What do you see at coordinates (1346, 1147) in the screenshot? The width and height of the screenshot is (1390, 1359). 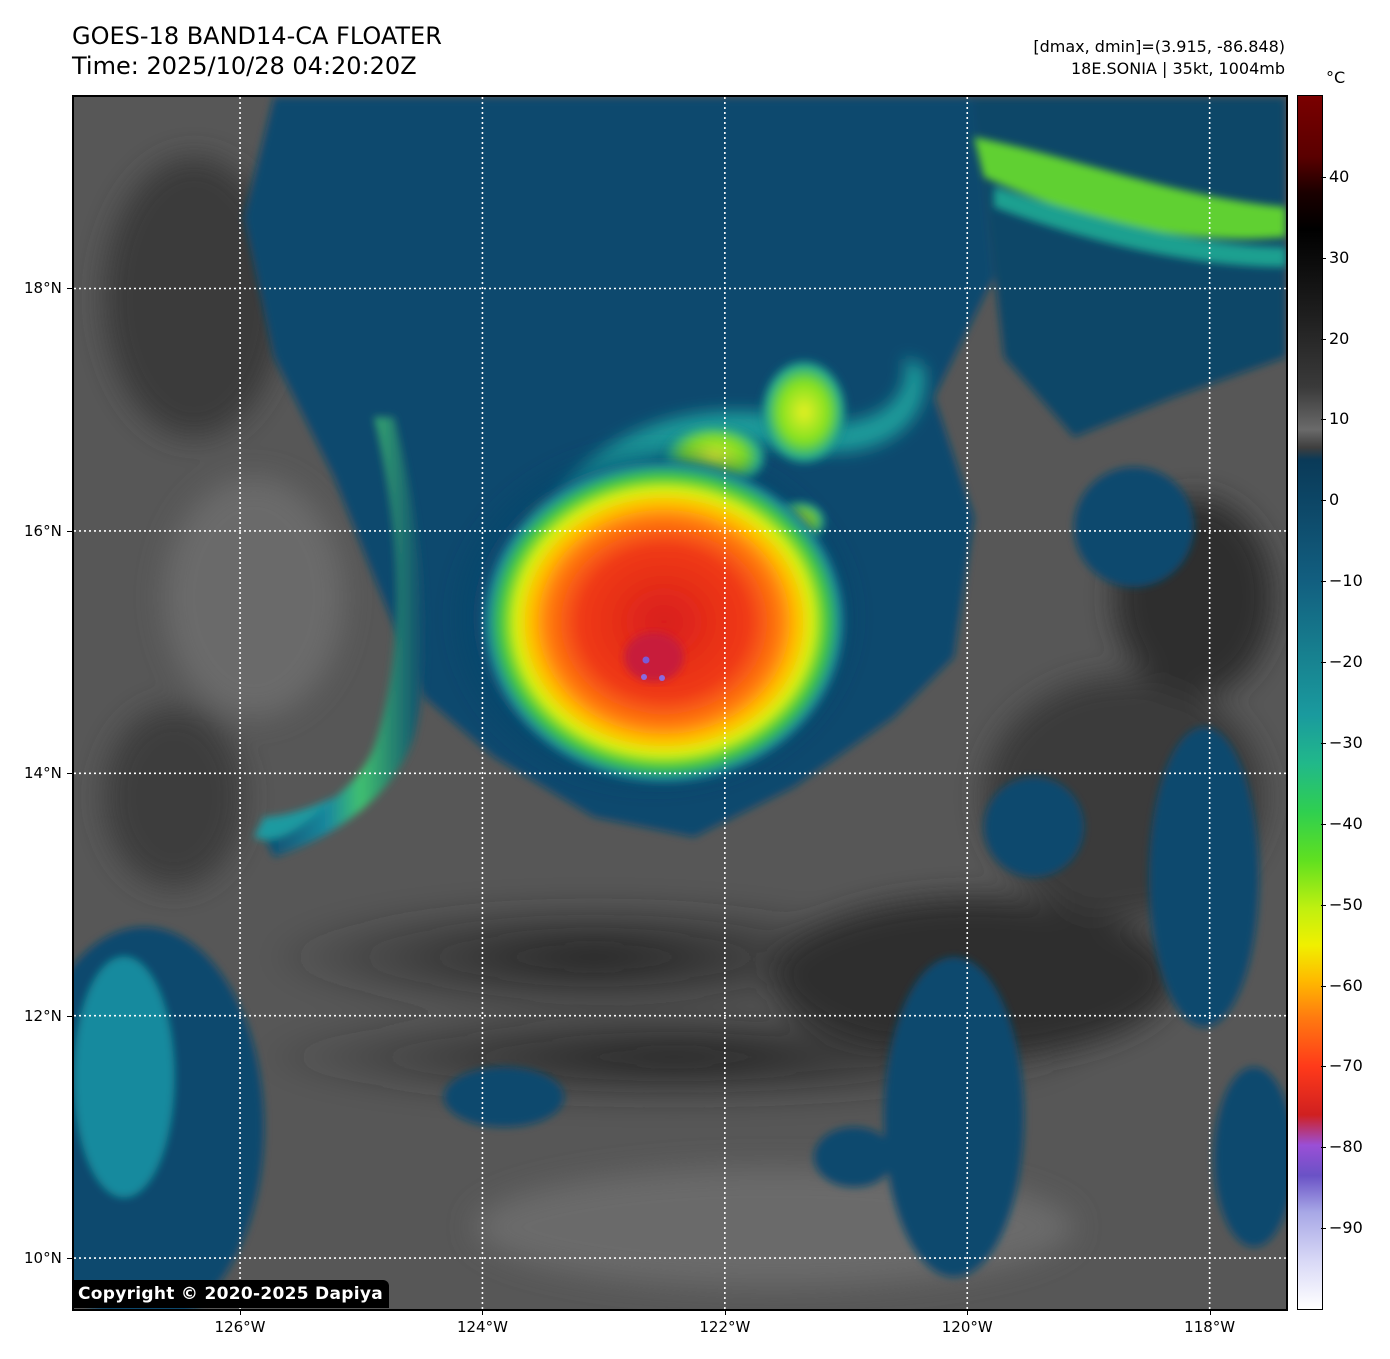 I see `colorbar-tick-label: −80` at bounding box center [1346, 1147].